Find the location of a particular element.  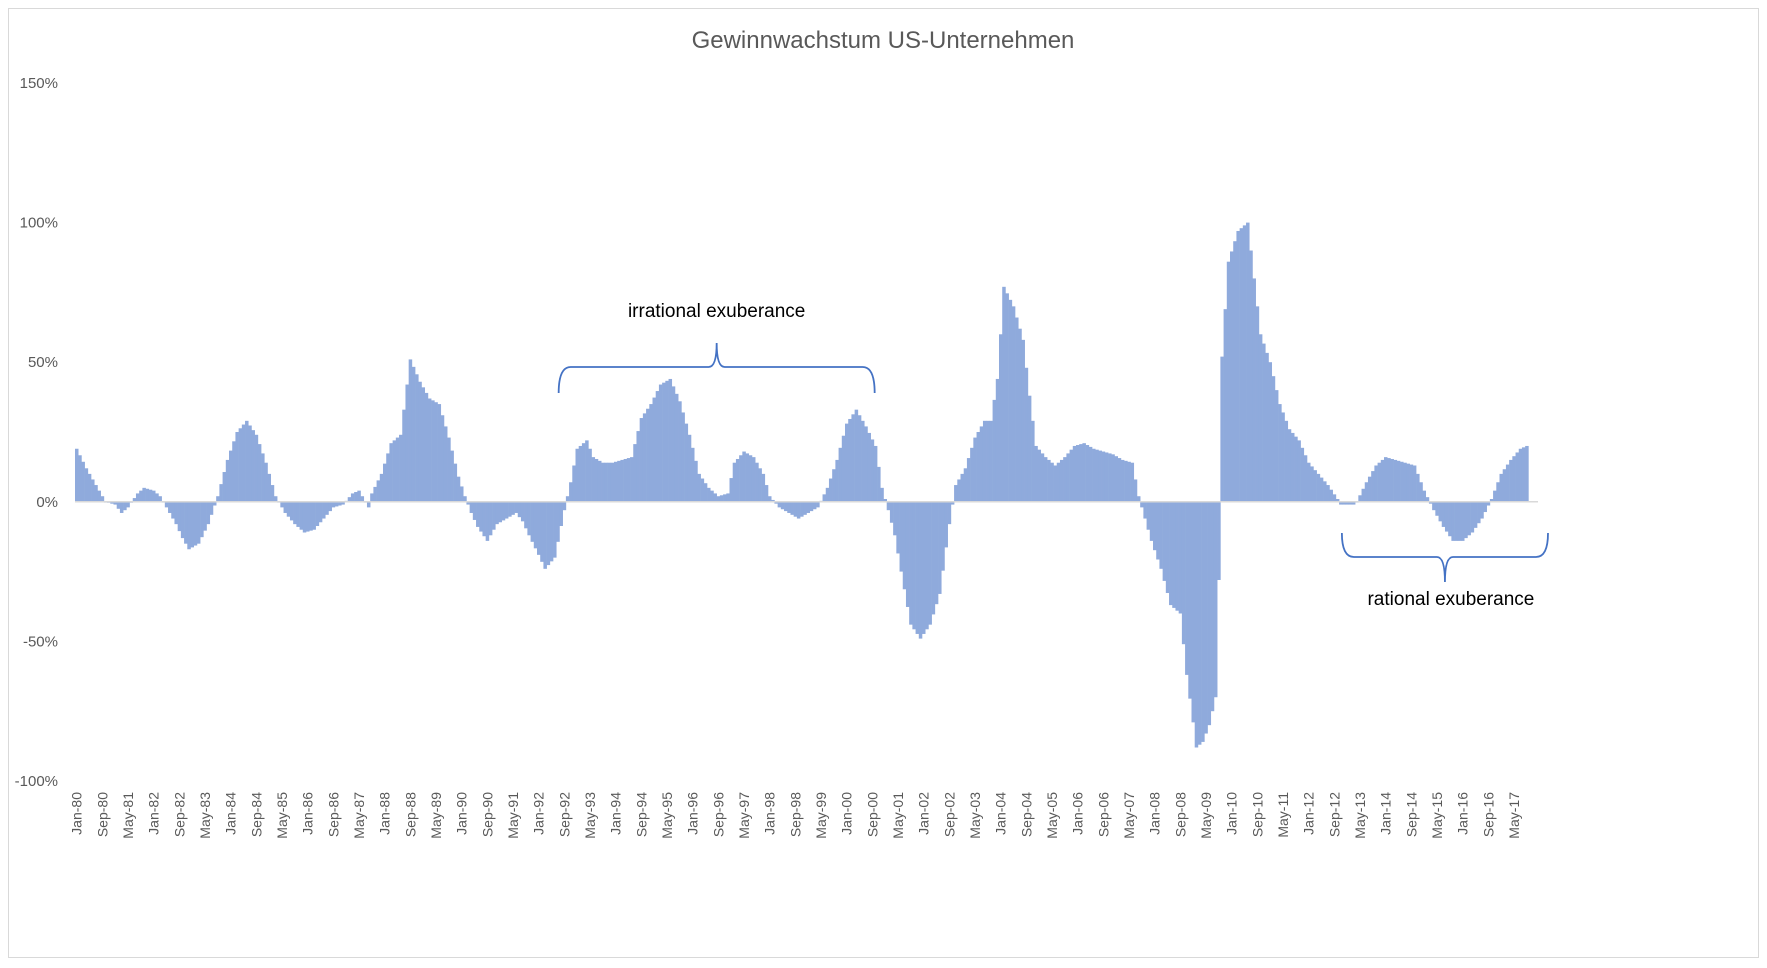

x-tick-label: Jan-84 is located at coordinates (231, 813).